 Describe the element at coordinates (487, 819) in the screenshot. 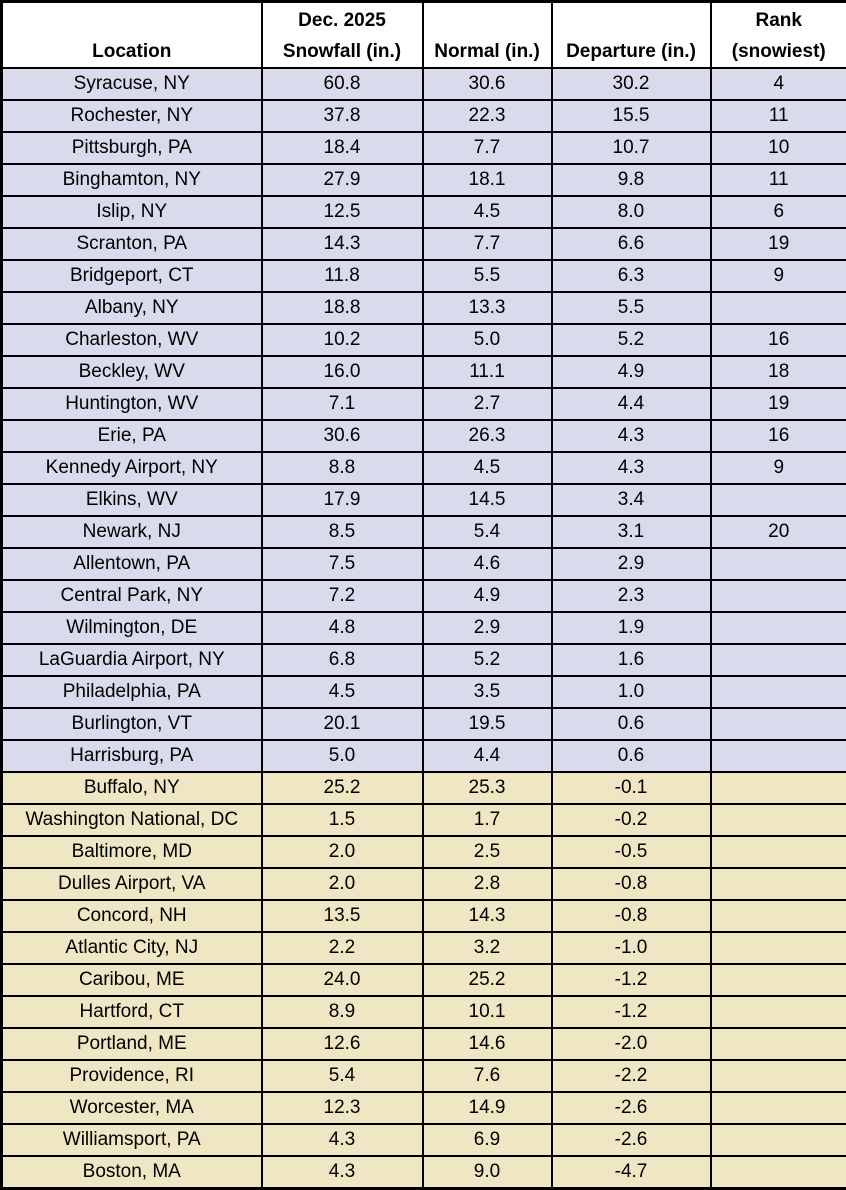

I see `cell-normal: 1.7` at that location.